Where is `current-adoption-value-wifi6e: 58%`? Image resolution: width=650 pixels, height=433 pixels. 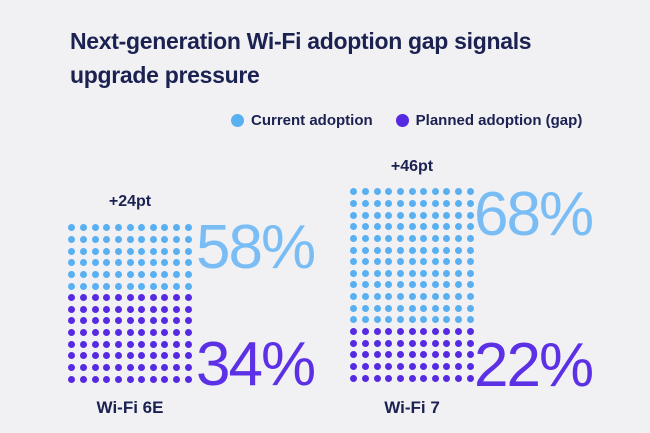 current-adoption-value-wifi6e: 58% is located at coordinates (256, 247).